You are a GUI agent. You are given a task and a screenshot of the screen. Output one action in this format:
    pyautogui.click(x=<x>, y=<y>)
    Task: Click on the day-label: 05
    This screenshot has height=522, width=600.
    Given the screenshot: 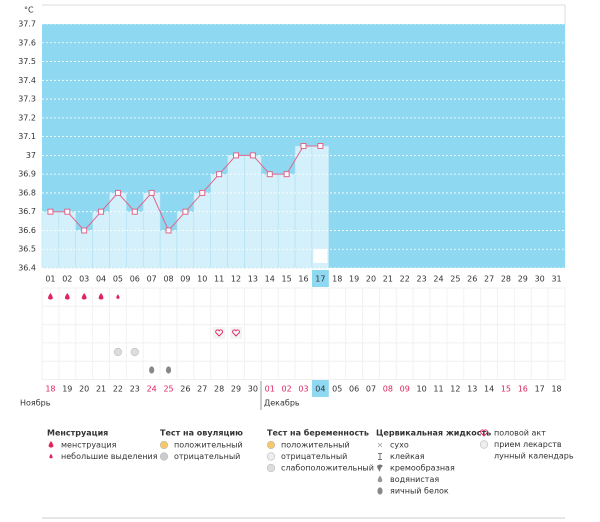 What is the action you would take?
    pyautogui.click(x=118, y=279)
    